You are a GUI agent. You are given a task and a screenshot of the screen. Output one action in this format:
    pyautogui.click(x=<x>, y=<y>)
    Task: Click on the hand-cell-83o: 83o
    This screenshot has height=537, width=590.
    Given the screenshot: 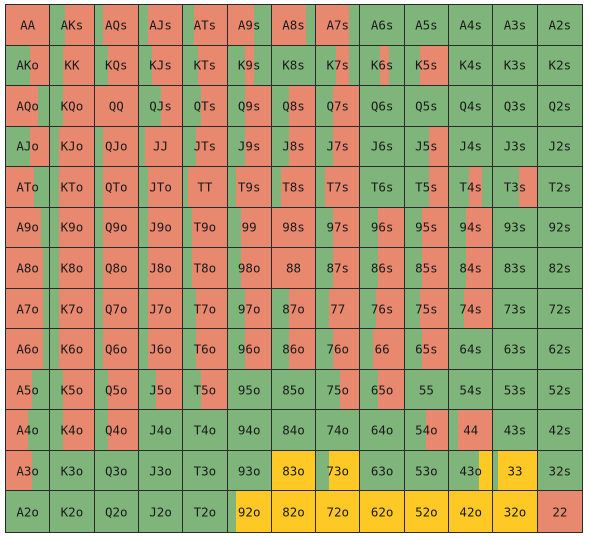 What is the action you would take?
    pyautogui.click(x=294, y=471)
    